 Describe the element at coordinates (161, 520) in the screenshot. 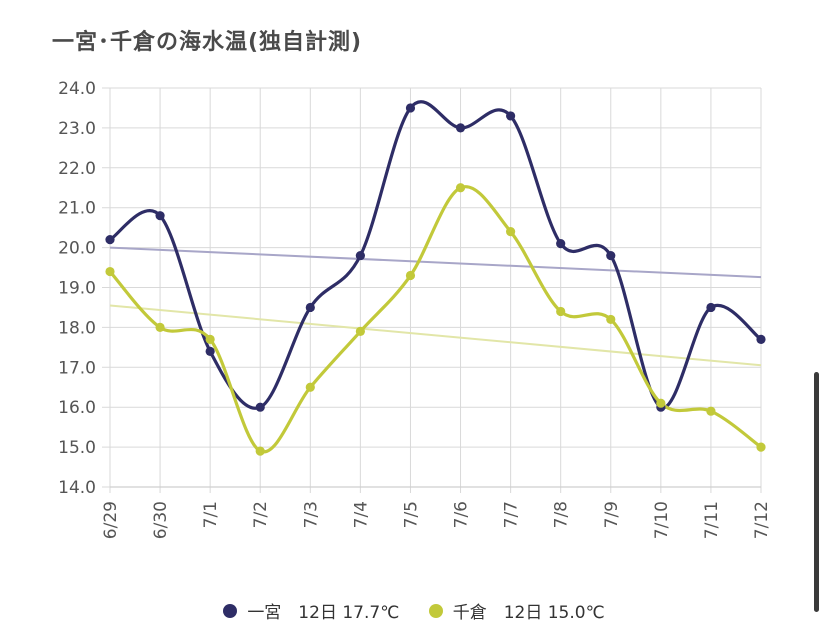

I see `x-tick-label: 6/30` at that location.